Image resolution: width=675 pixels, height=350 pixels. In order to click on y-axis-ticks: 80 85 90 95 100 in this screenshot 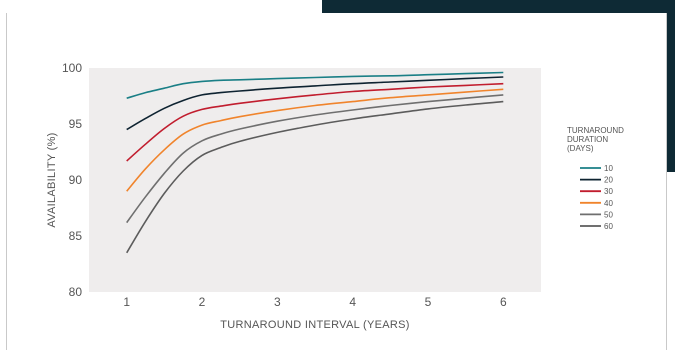, I will do `click(72, 180)`.